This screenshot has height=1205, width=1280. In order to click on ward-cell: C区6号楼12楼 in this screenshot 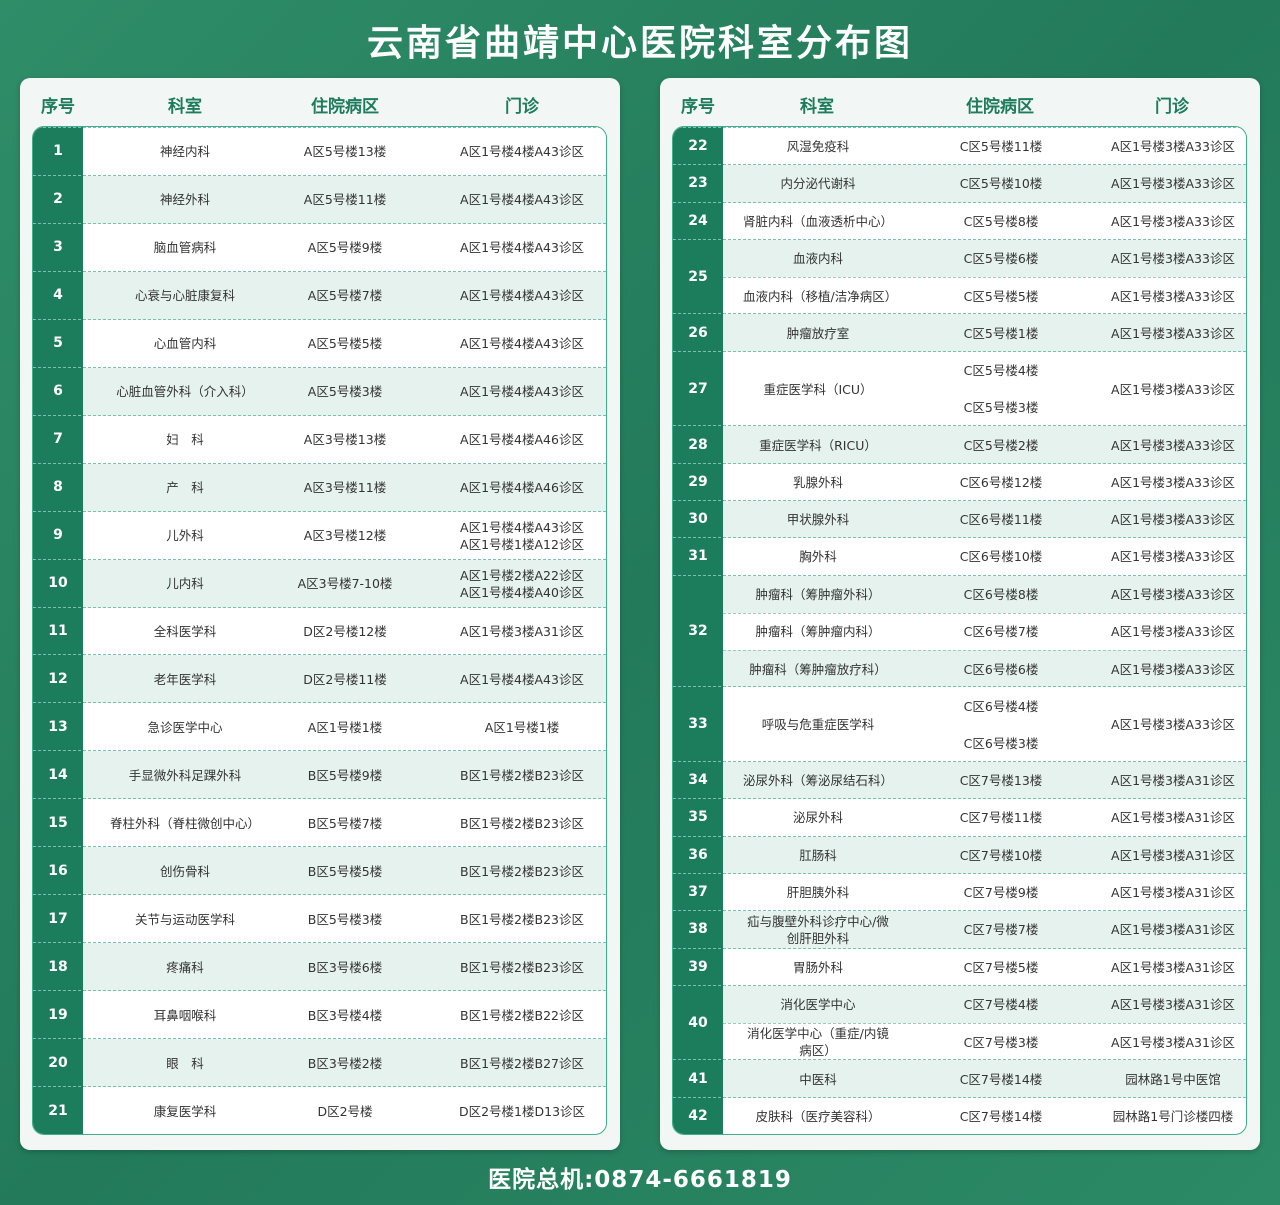, I will do `click(1001, 482)`.